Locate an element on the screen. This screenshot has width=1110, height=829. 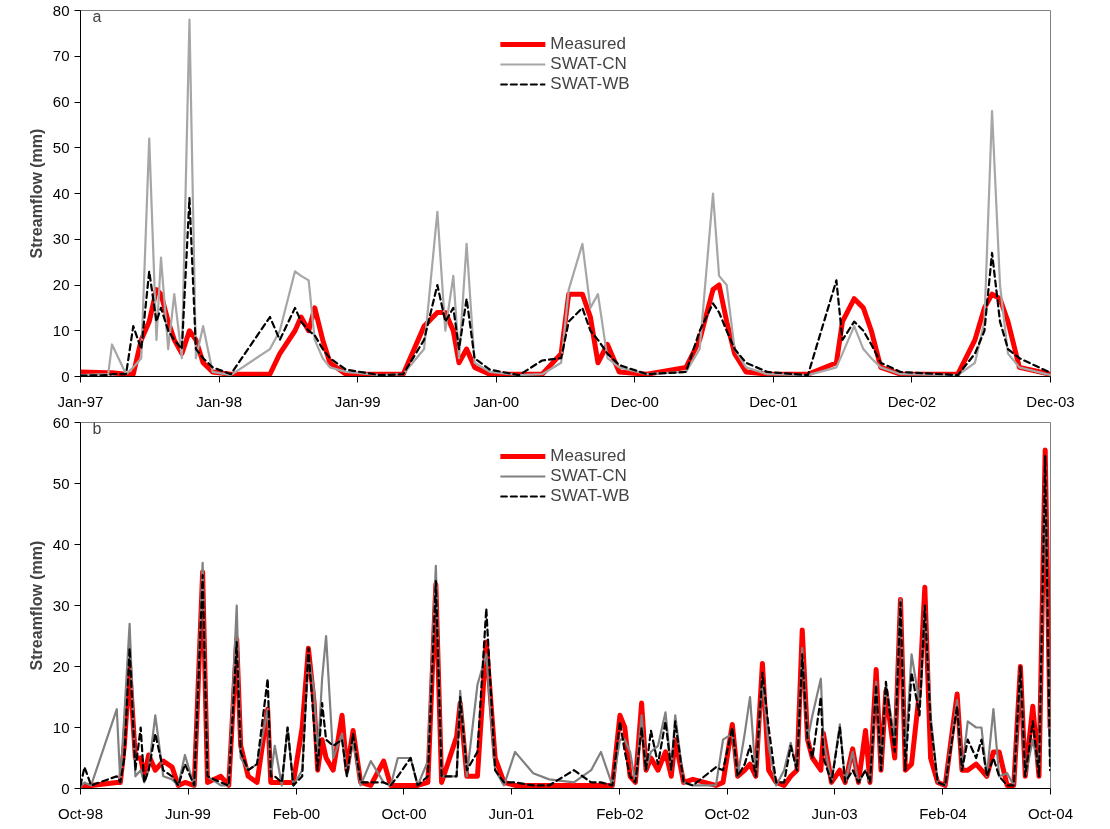
x-tick-label: Jun-99 is located at coordinates (188, 813).